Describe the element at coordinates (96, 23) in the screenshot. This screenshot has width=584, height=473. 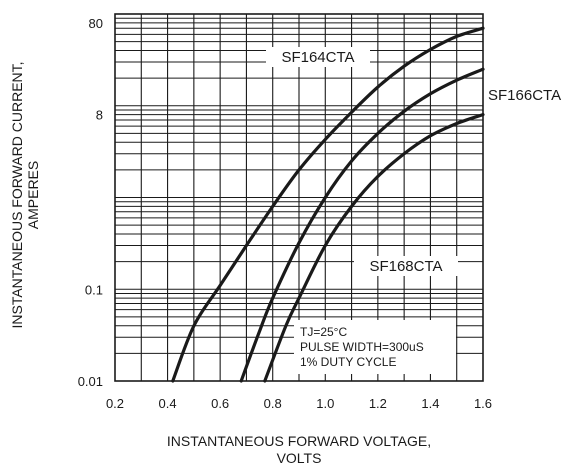
I see `y-tick-label: 80` at that location.